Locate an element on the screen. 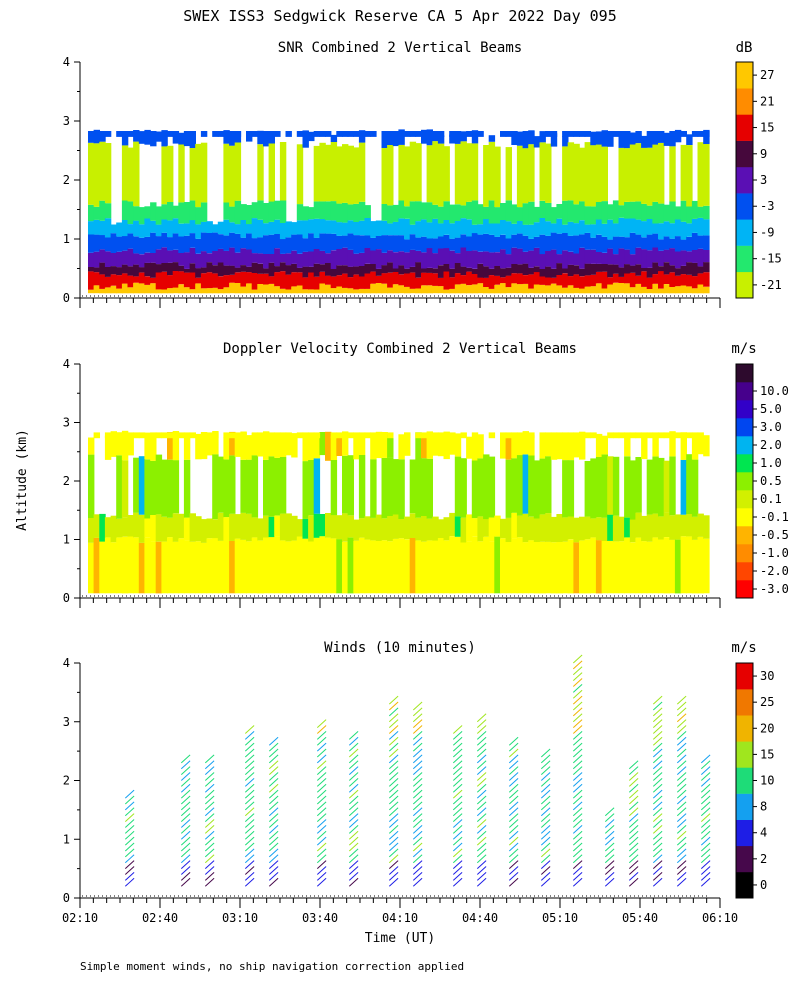 This screenshot has width=800, height=1000. colorbar-label: 21 is located at coordinates (767, 101).